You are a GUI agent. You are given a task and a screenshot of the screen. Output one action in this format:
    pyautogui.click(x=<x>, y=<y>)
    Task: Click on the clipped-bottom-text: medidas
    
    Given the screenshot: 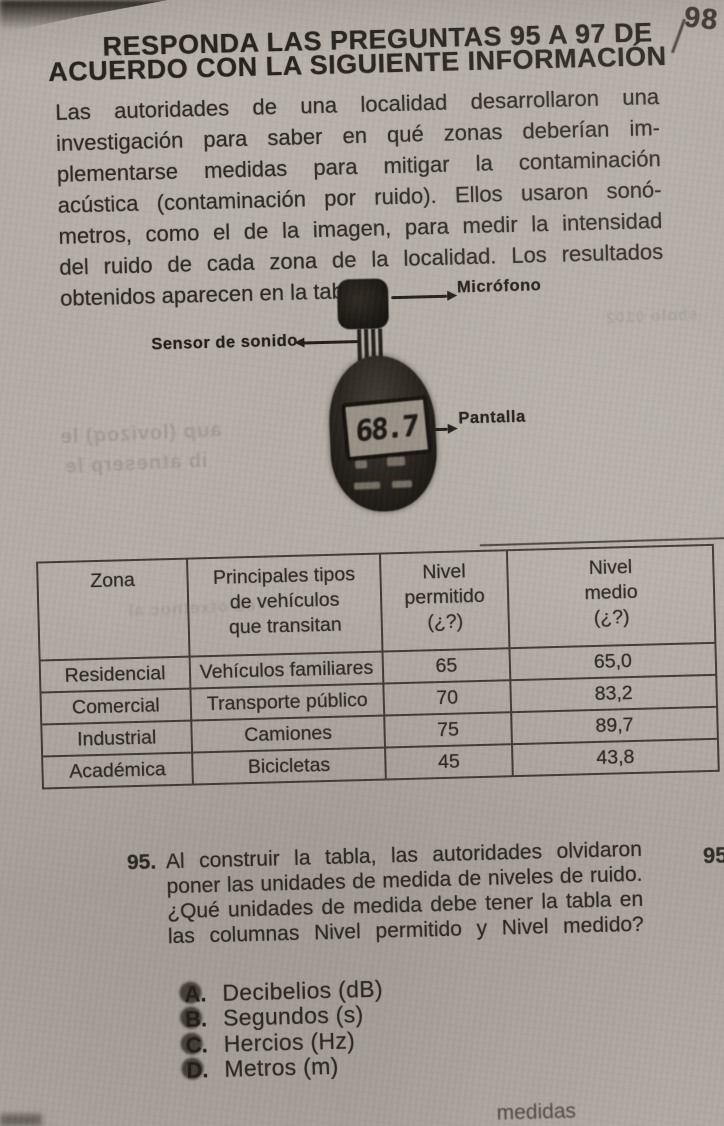 What is the action you would take?
    pyautogui.click(x=536, y=1112)
    